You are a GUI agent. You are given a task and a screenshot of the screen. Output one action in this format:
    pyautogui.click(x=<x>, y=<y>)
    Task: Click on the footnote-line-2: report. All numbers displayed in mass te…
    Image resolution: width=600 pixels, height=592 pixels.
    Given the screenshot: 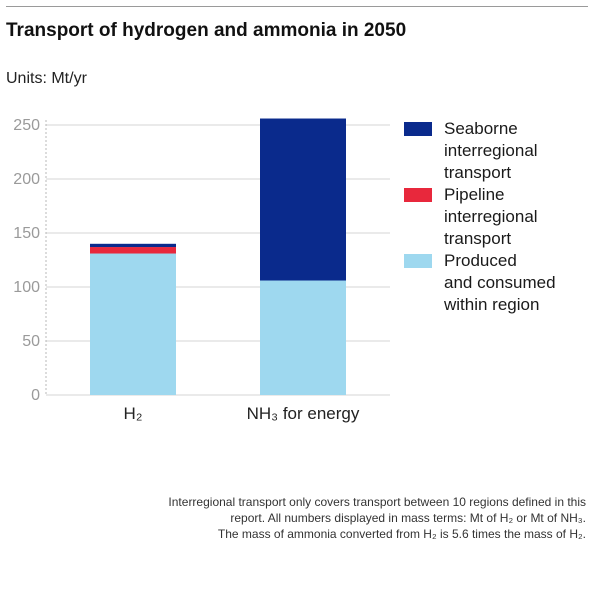 What is the action you would take?
    pyautogui.click(x=408, y=518)
    